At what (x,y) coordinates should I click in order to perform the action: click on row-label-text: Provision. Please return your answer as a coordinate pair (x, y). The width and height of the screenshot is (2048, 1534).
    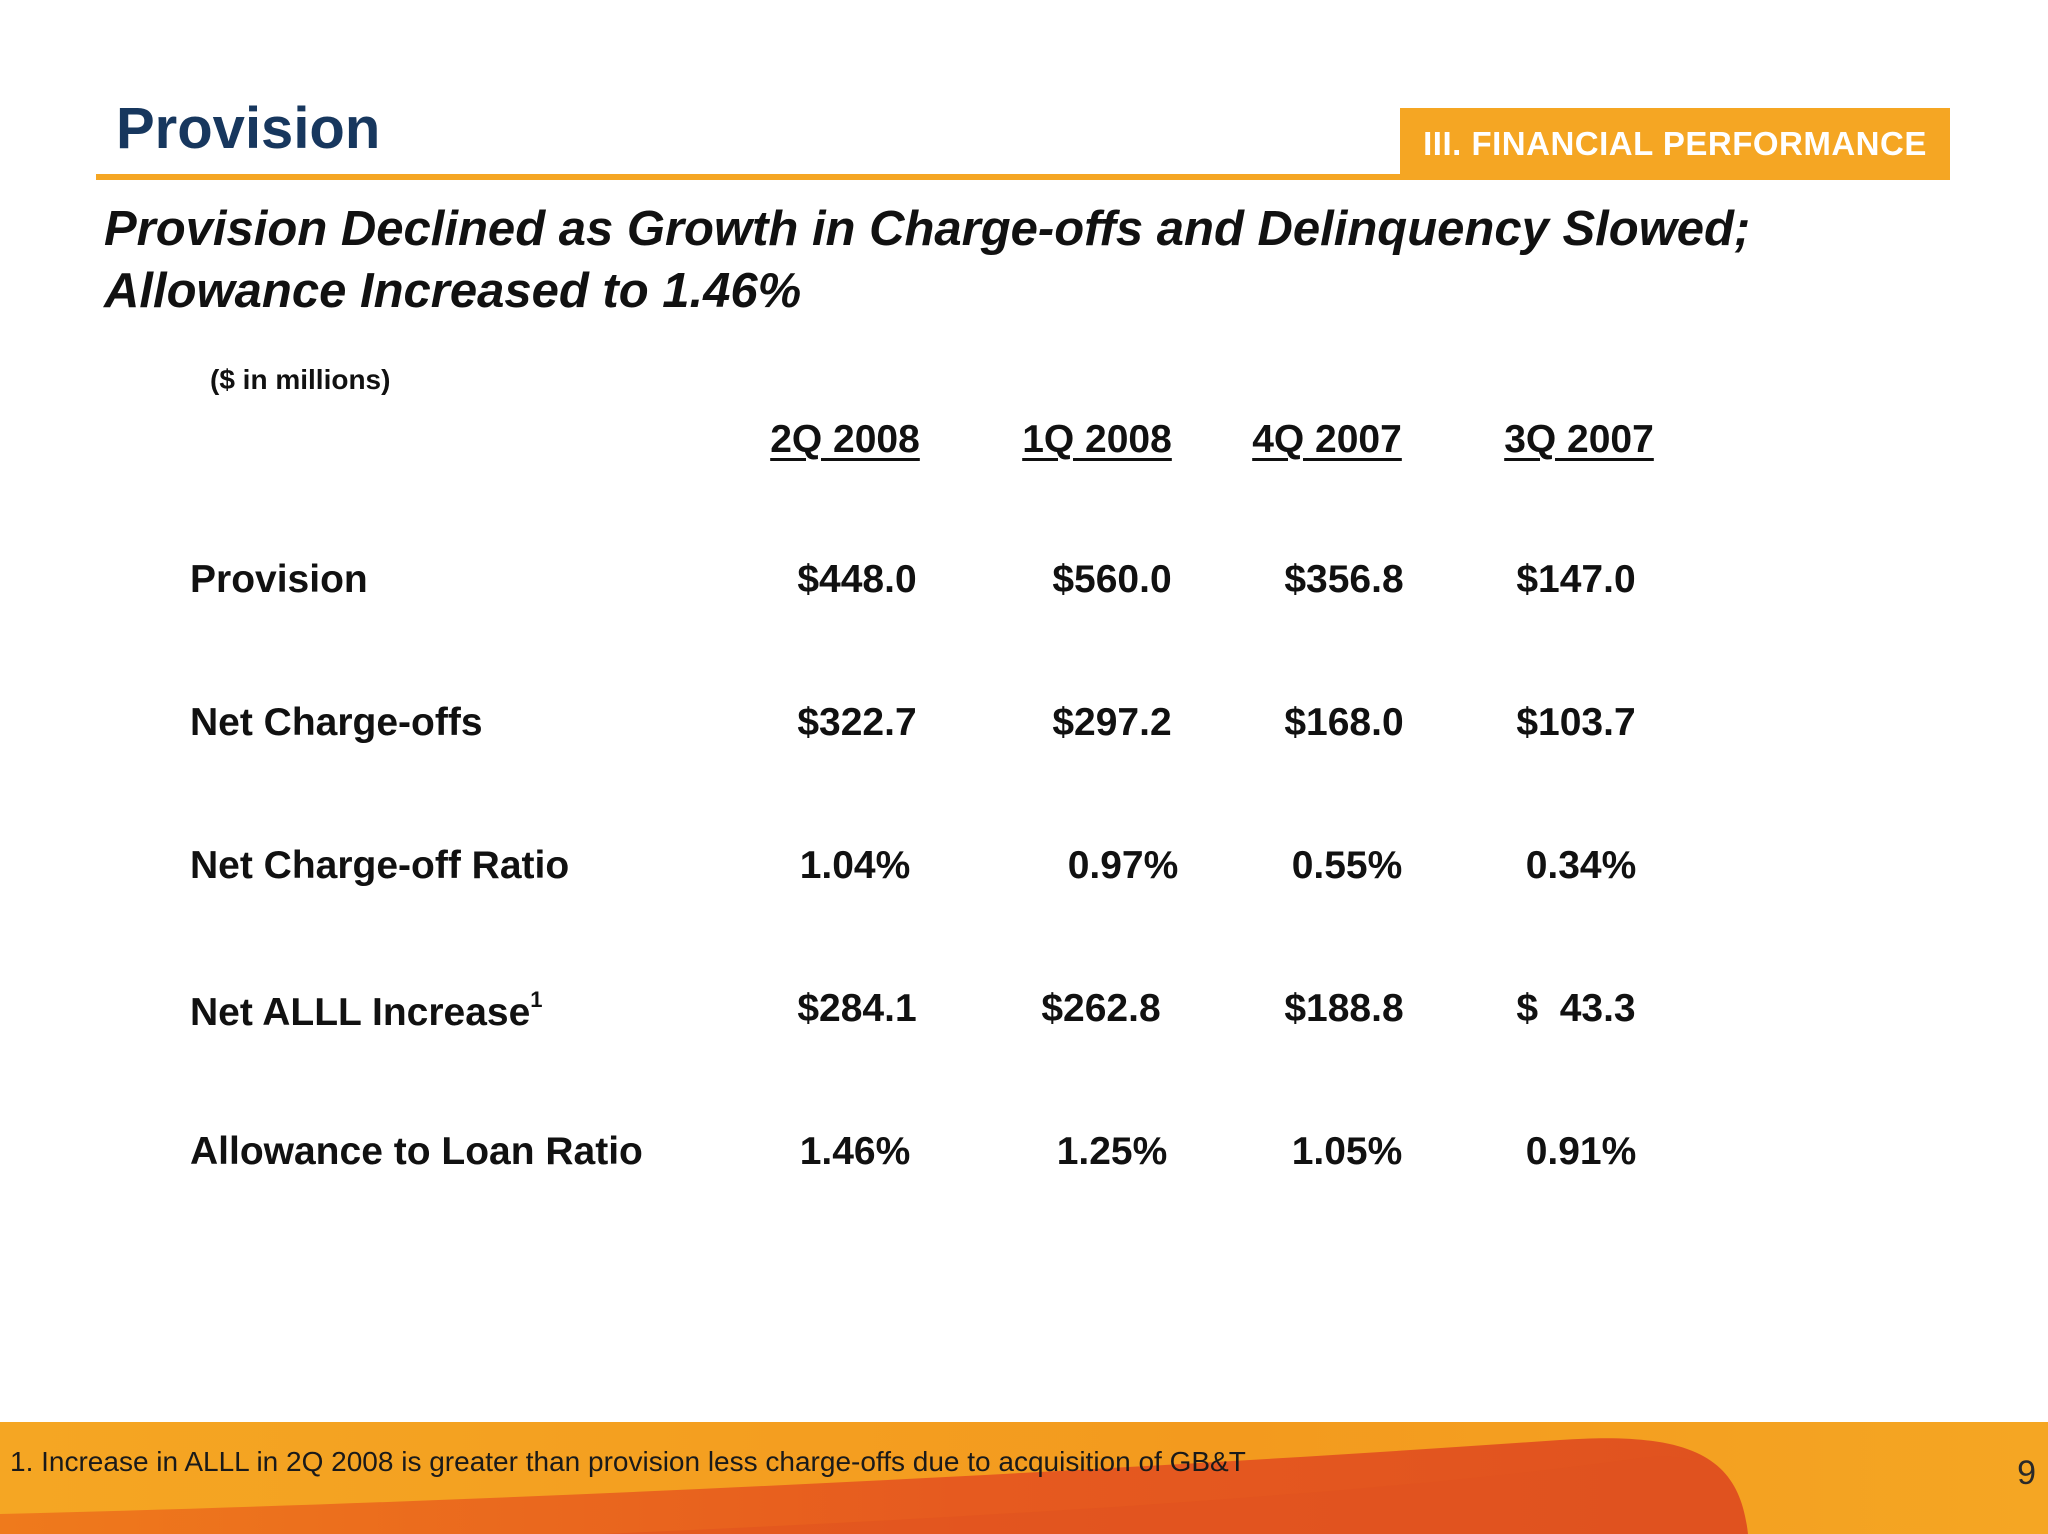
    Looking at the image, I should click on (279, 579).